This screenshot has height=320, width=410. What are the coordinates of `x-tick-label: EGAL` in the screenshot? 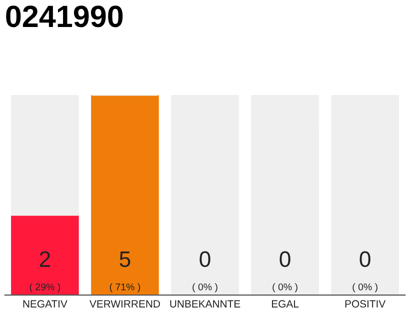 It's located at (285, 304).